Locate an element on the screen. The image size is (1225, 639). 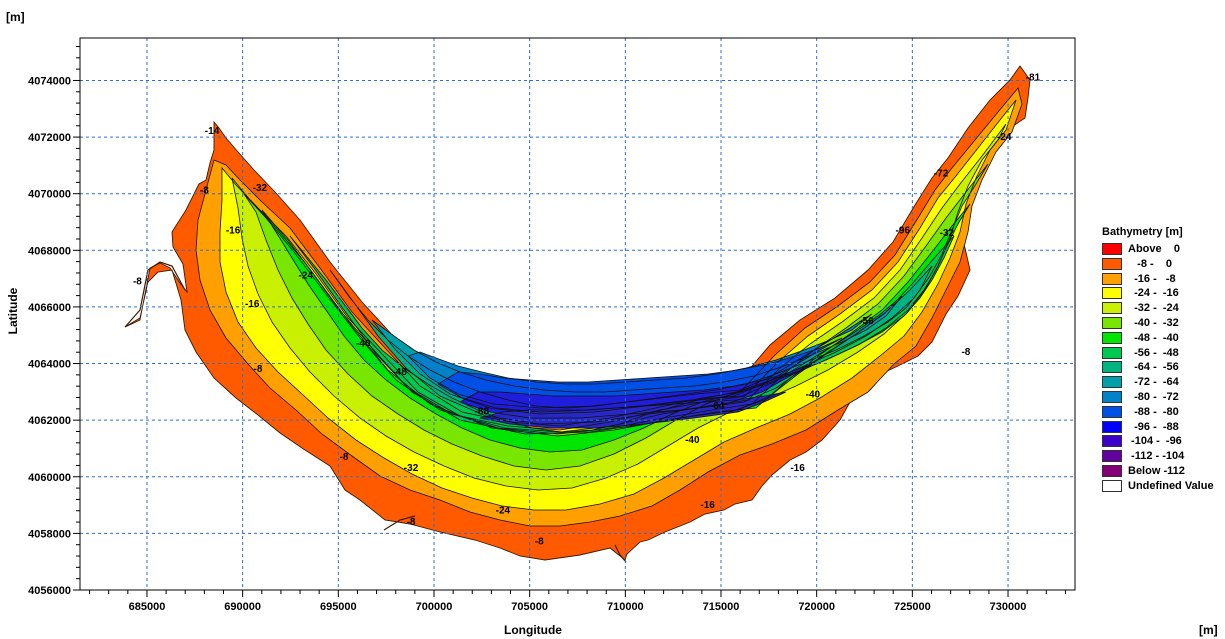
x-axis-label: Longitude is located at coordinates (533, 630).